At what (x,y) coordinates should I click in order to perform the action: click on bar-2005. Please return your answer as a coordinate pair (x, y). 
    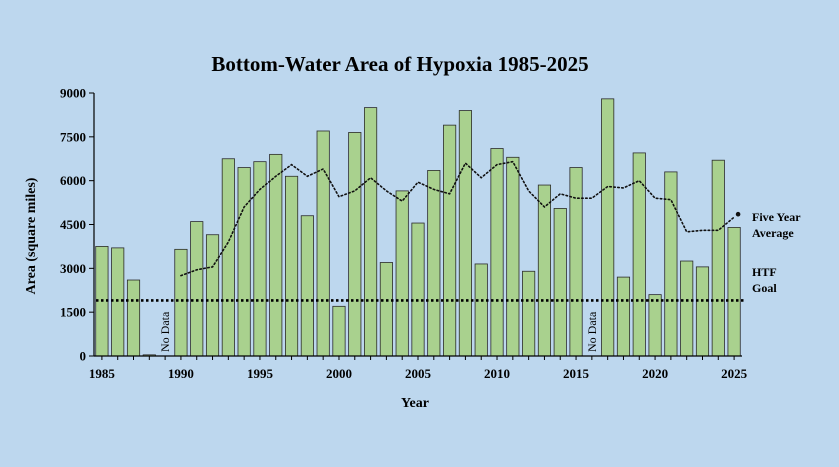
    Looking at the image, I should click on (418, 289).